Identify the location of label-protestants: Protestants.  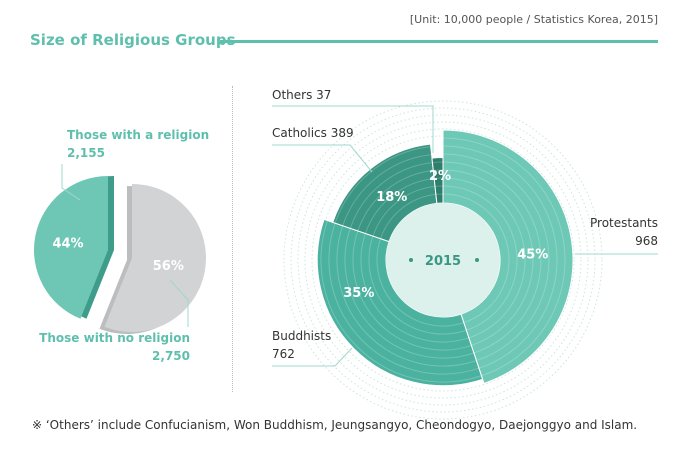
(624, 223).